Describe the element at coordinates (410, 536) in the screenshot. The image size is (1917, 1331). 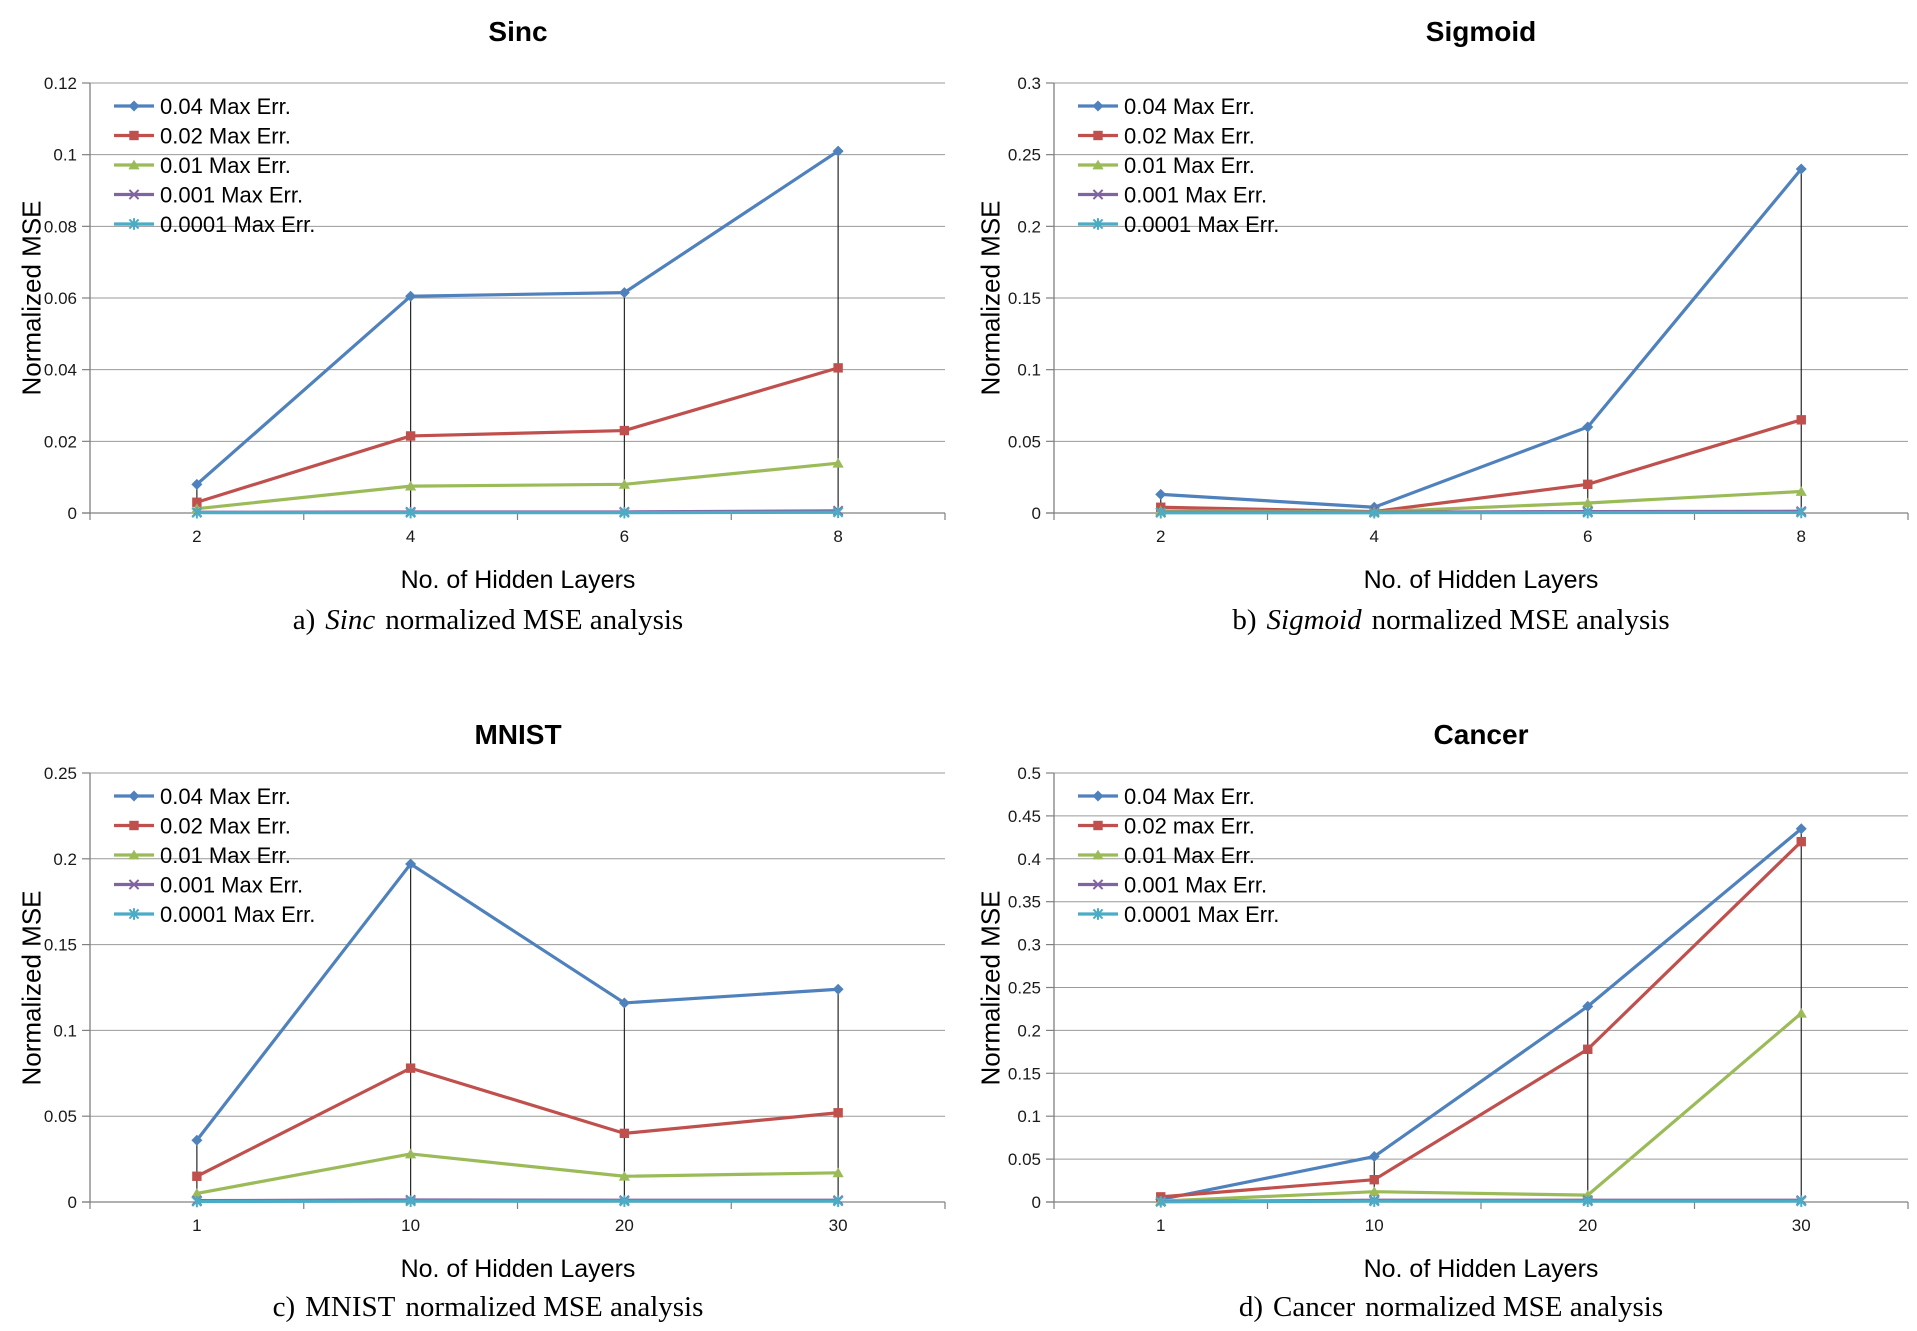
I see `x-tick-label: 4` at that location.